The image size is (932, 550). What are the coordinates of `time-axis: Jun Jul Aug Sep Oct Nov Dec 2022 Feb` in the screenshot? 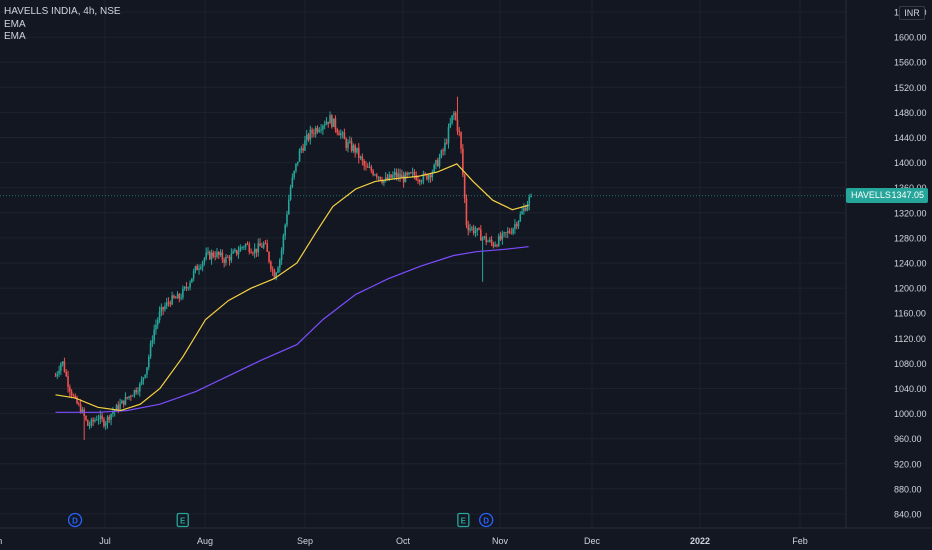 It's located at (404, 541).